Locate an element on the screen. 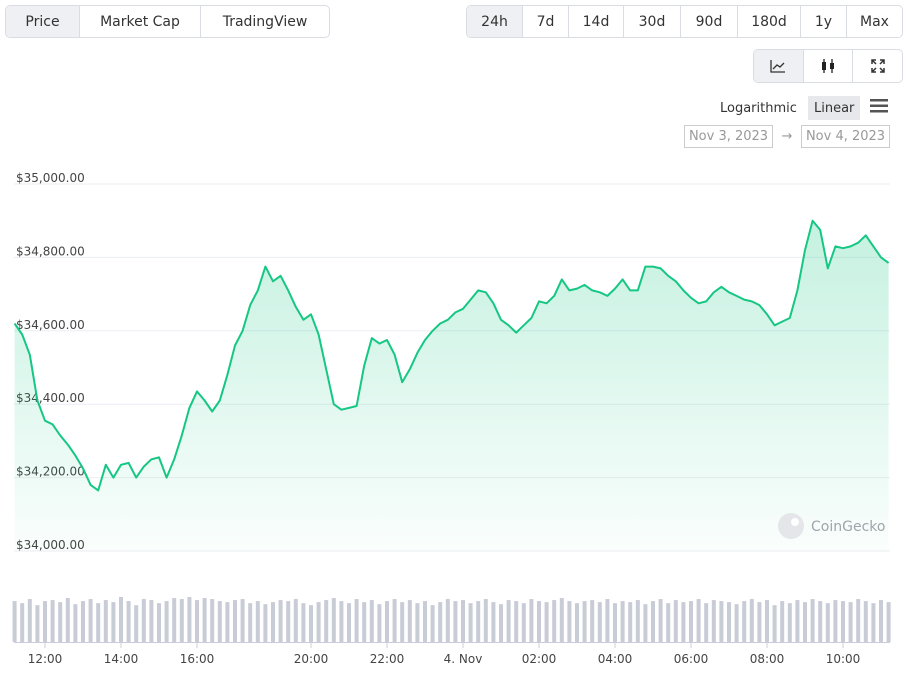  linear-scale-button: Linear is located at coordinates (834, 108).